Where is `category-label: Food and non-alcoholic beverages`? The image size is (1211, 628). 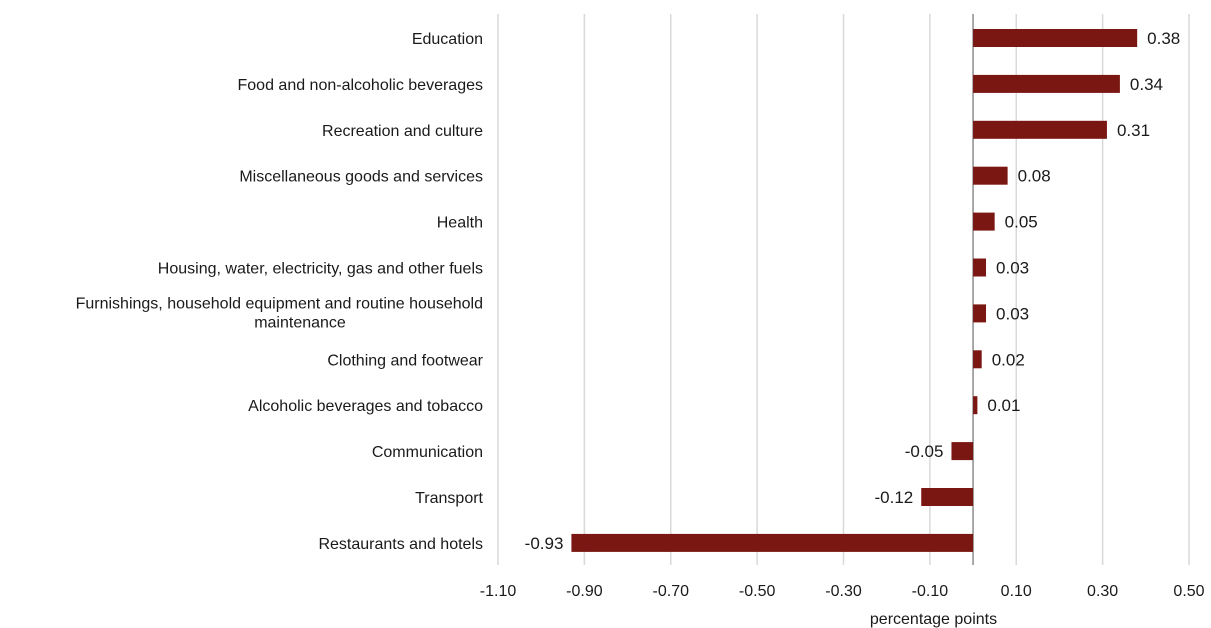 category-label: Food and non-alcoholic beverages is located at coordinates (361, 85).